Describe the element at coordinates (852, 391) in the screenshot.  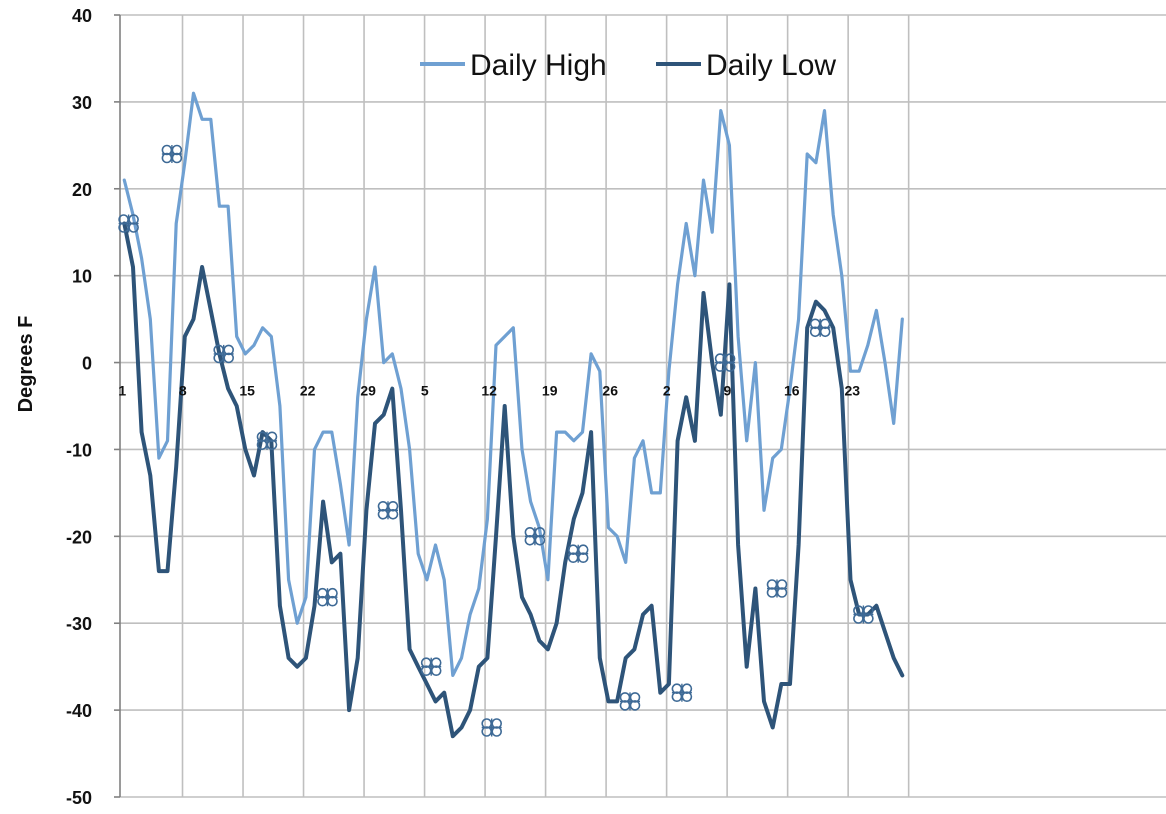
I see `x-tick-label: 23` at that location.